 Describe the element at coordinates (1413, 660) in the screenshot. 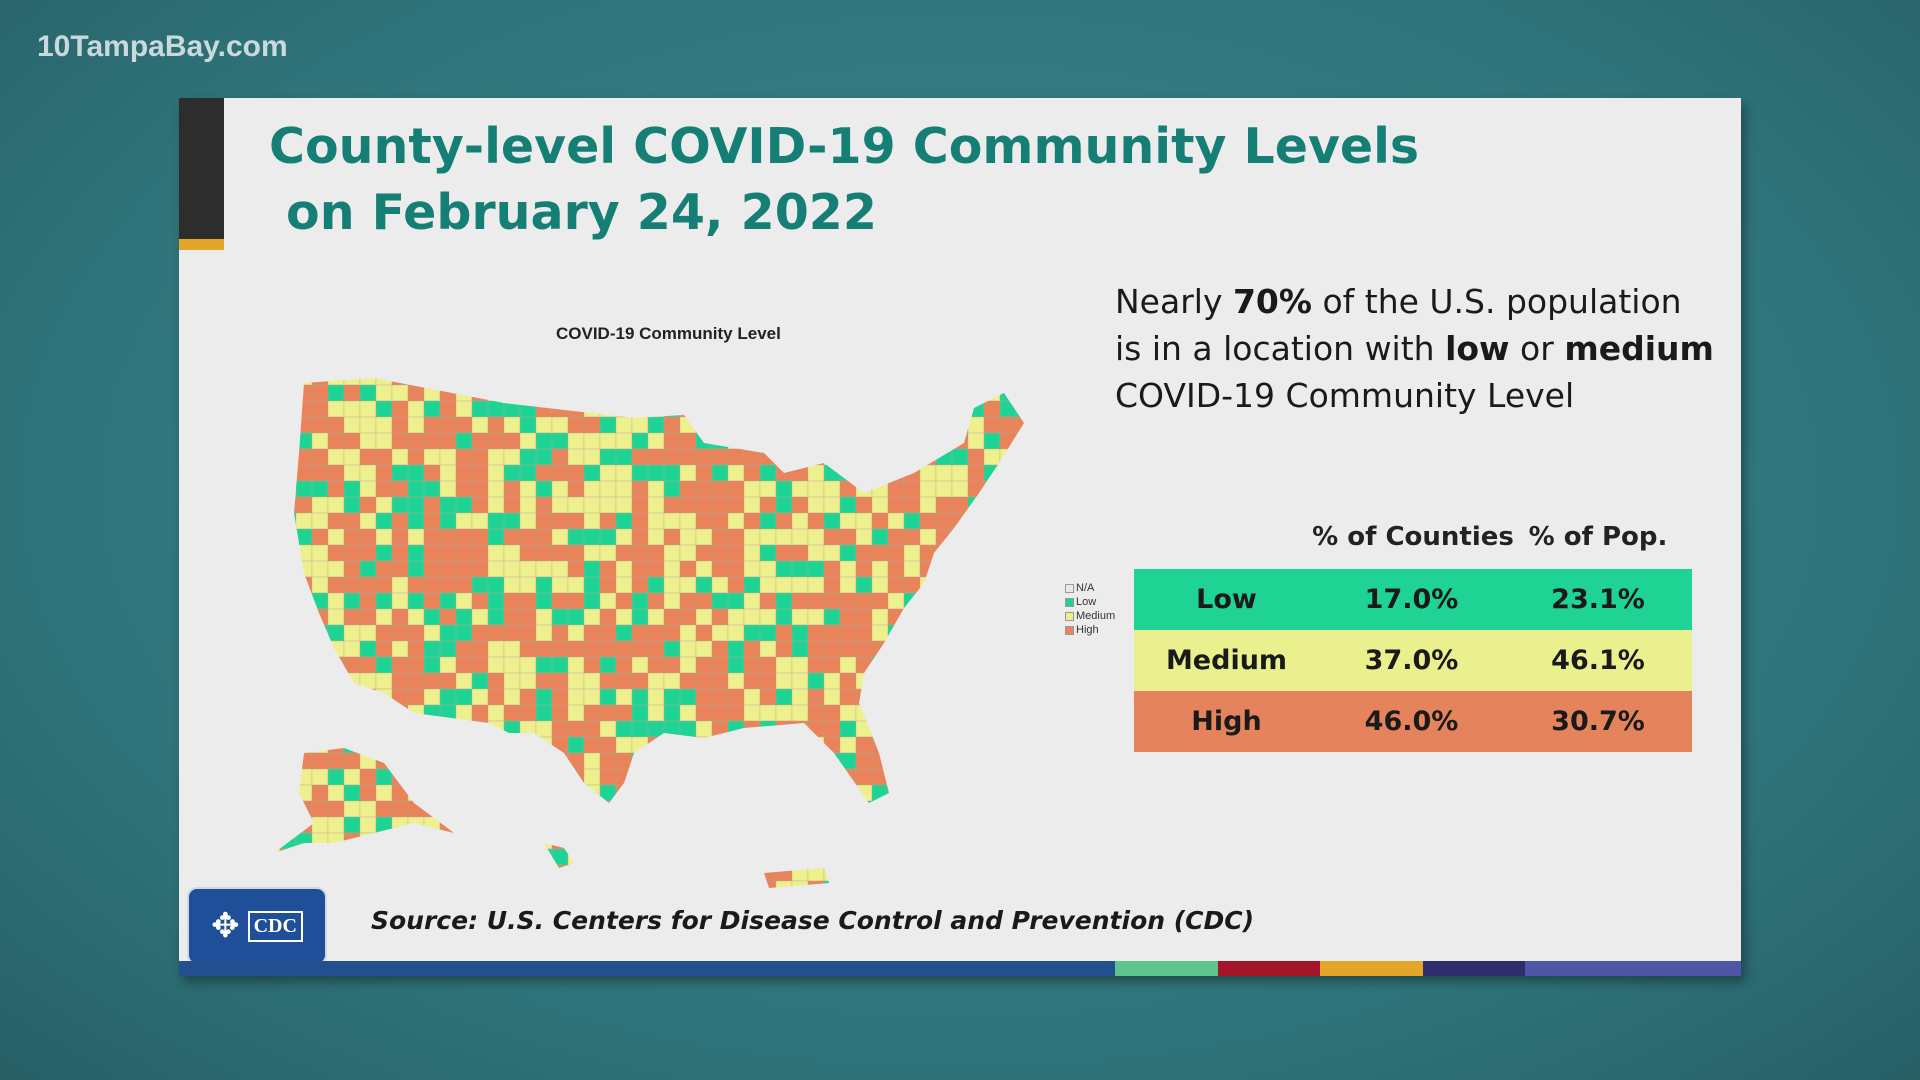

I see `table-row-medium: Medium 37.0% 46.1%` at that location.